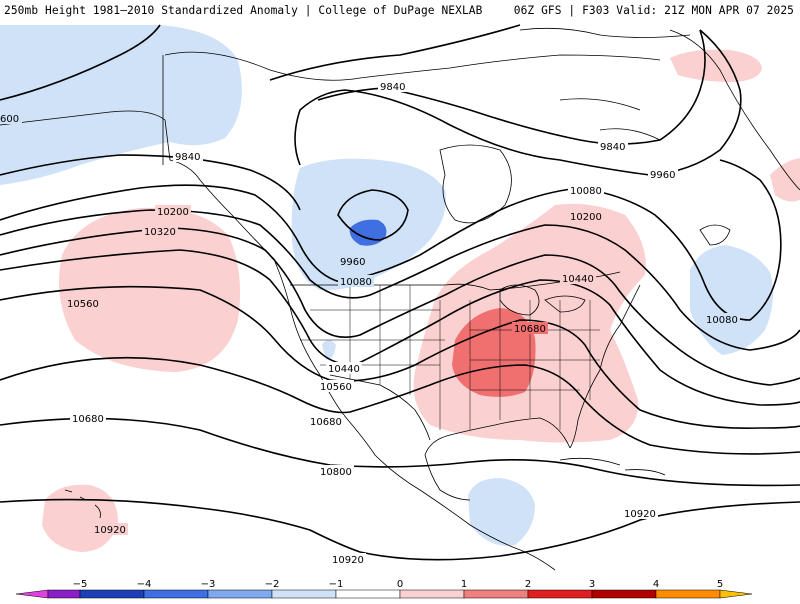 The width and height of the screenshot is (800, 604). Describe the element at coordinates (336, 584) in the screenshot. I see `colorbar-tick-label: −1` at that location.